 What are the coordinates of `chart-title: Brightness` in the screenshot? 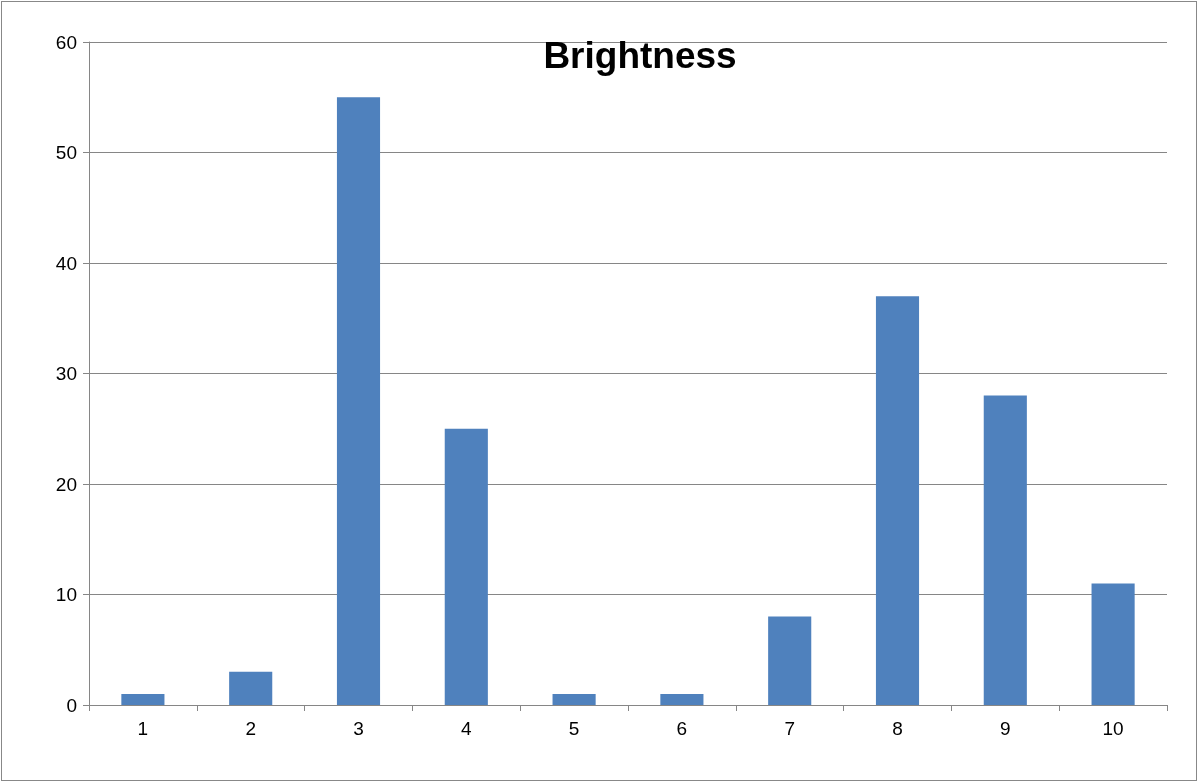 It's located at (640, 55).